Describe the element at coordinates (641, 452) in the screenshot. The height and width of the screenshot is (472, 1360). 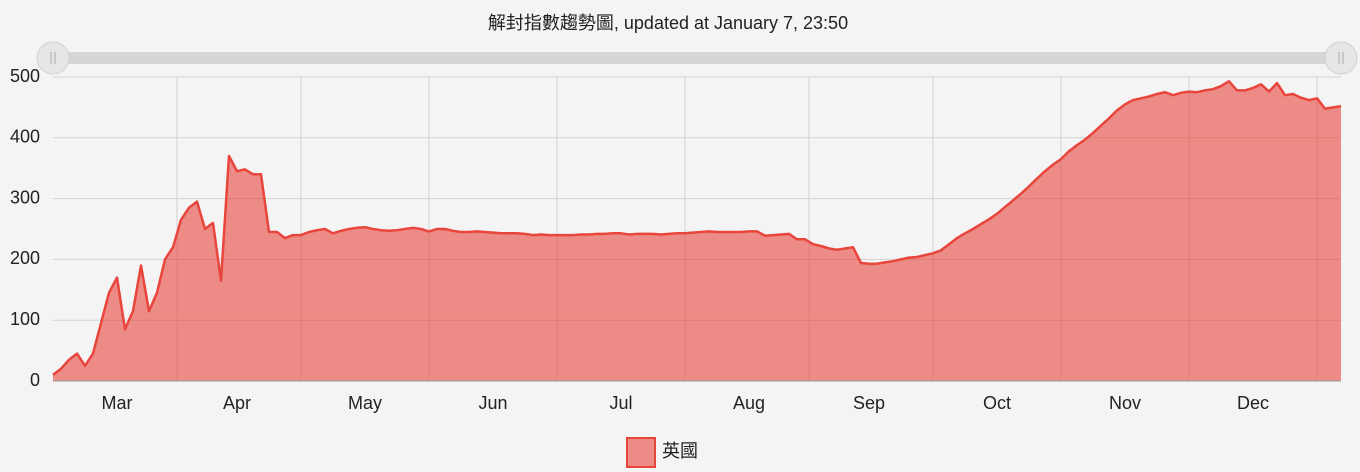
I see `legend-swatch` at that location.